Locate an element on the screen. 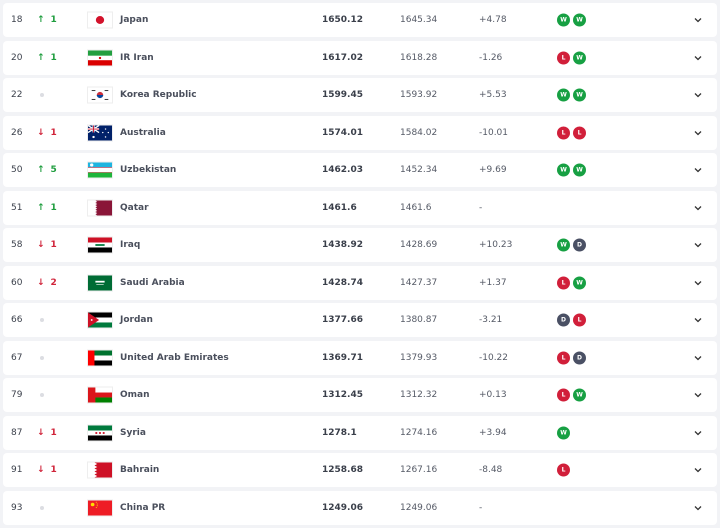  points-difference: -8.48 is located at coordinates (491, 470).